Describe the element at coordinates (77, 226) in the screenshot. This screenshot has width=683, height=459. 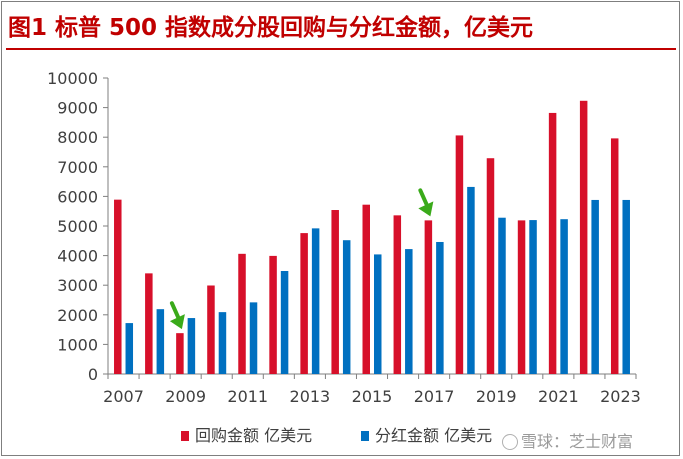
I see `y-tick-label: 5000` at that location.